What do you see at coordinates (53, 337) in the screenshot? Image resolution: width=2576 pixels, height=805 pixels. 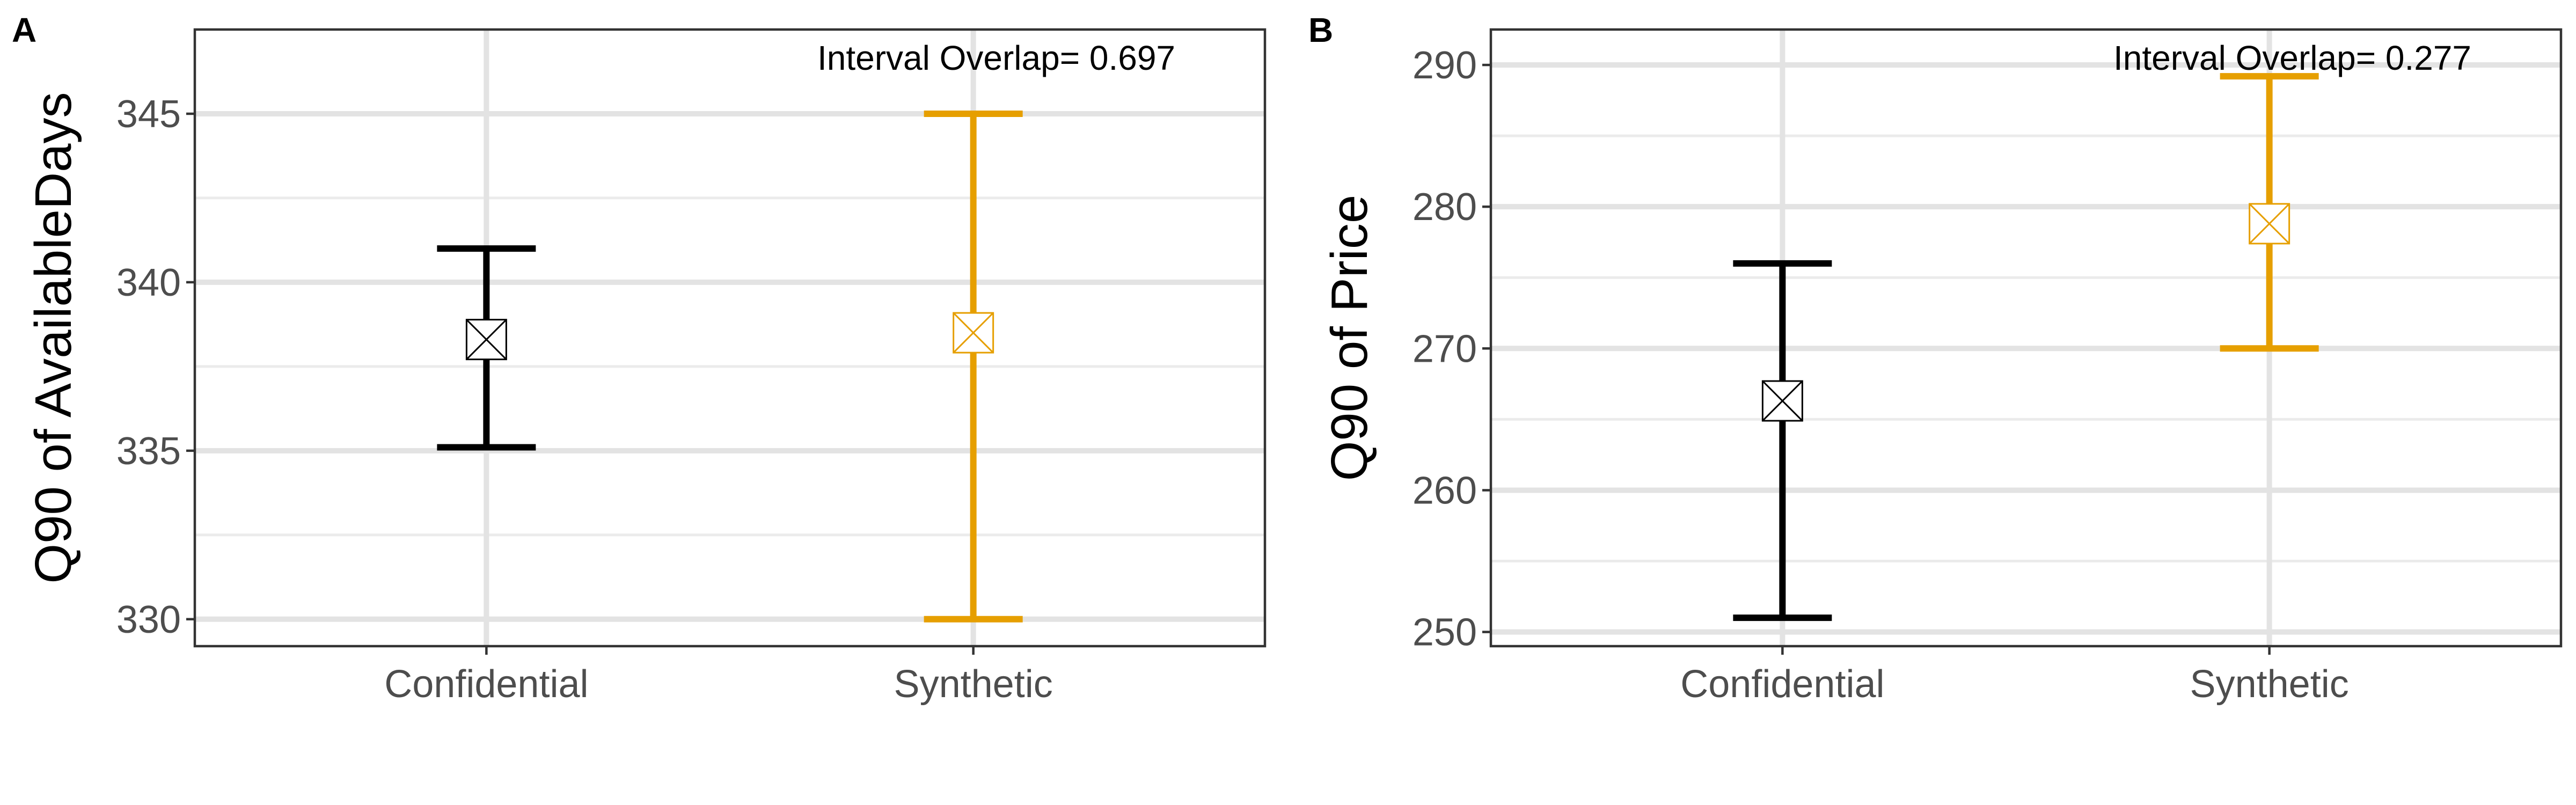 I see `panel-a-y-axis-label: Q90 of AvailableDays` at bounding box center [53, 337].